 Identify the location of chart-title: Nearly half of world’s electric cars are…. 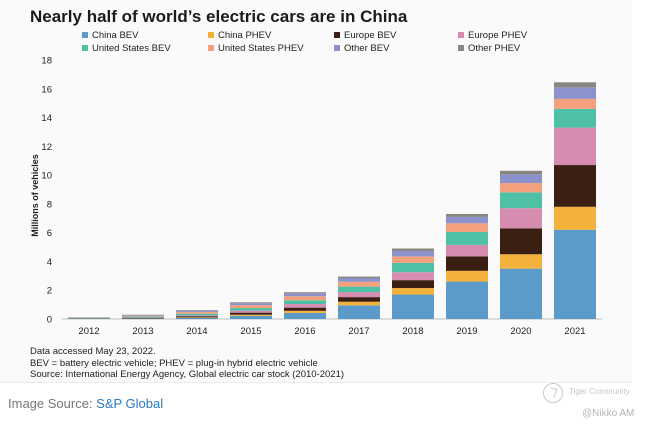
(219, 16).